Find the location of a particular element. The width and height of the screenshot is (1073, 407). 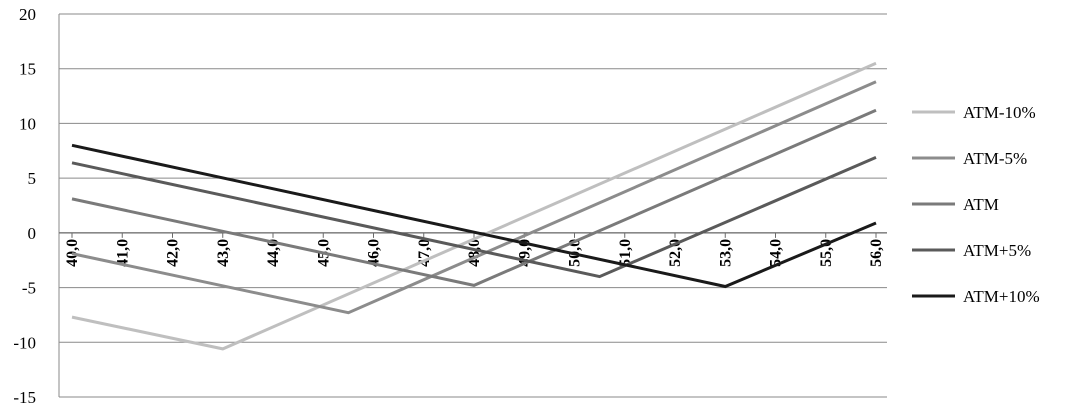

x-tick-label: 54,0 is located at coordinates (776, 253).